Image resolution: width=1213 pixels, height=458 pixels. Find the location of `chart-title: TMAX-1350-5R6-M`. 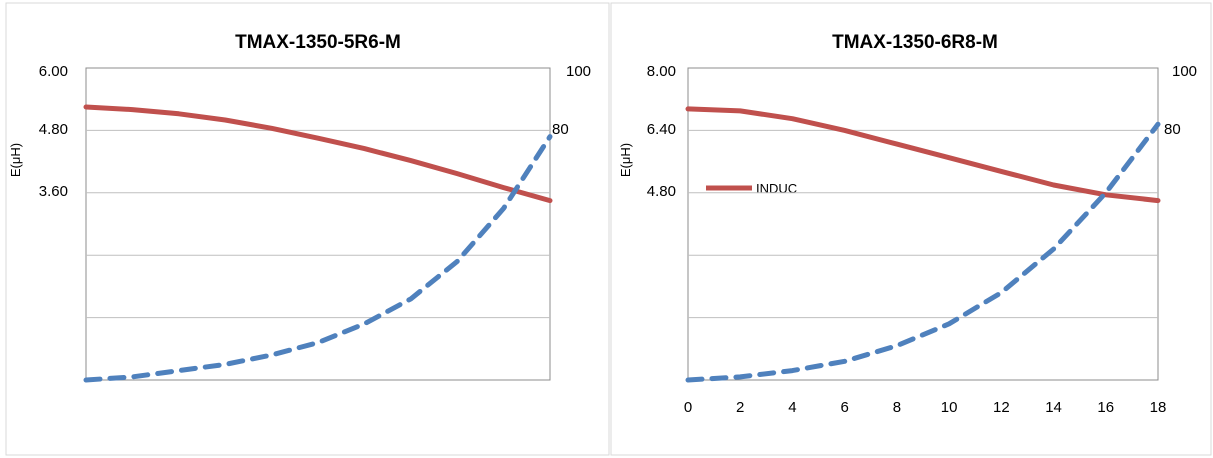

chart-title: TMAX-1350-5R6-M is located at coordinates (318, 42).